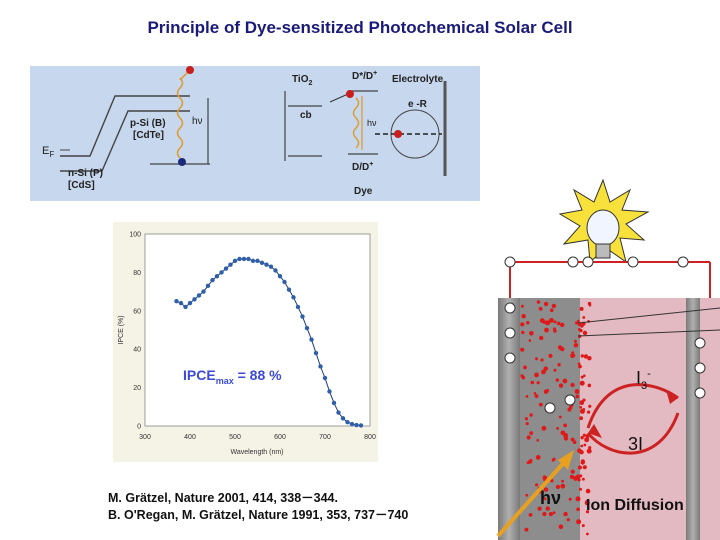 This screenshot has height=540, width=720. What do you see at coordinates (145, 437) in the screenshot?
I see `x-tick-label: 300` at bounding box center [145, 437].